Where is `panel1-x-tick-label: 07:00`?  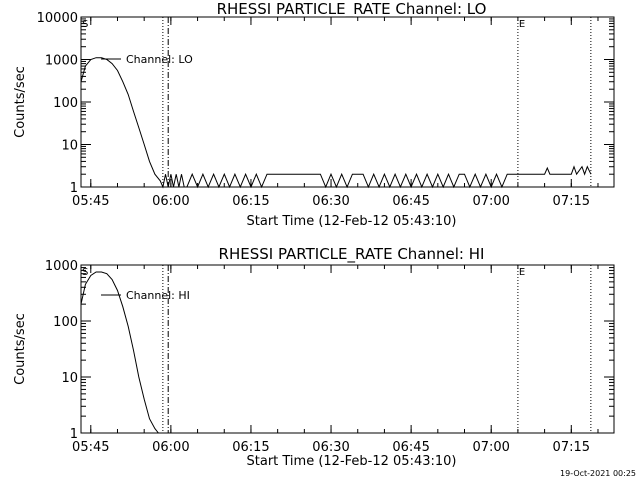
panel1-x-tick-label: 07:00 is located at coordinates (490, 201).